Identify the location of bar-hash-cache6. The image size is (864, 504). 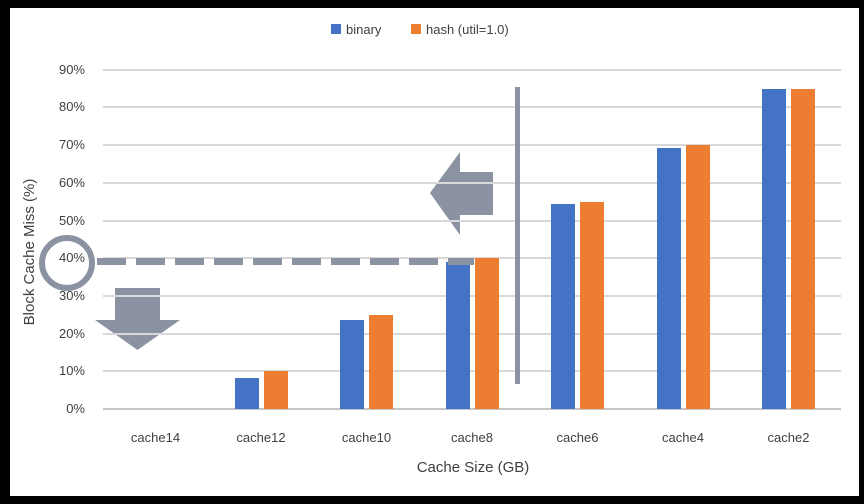
(592, 305).